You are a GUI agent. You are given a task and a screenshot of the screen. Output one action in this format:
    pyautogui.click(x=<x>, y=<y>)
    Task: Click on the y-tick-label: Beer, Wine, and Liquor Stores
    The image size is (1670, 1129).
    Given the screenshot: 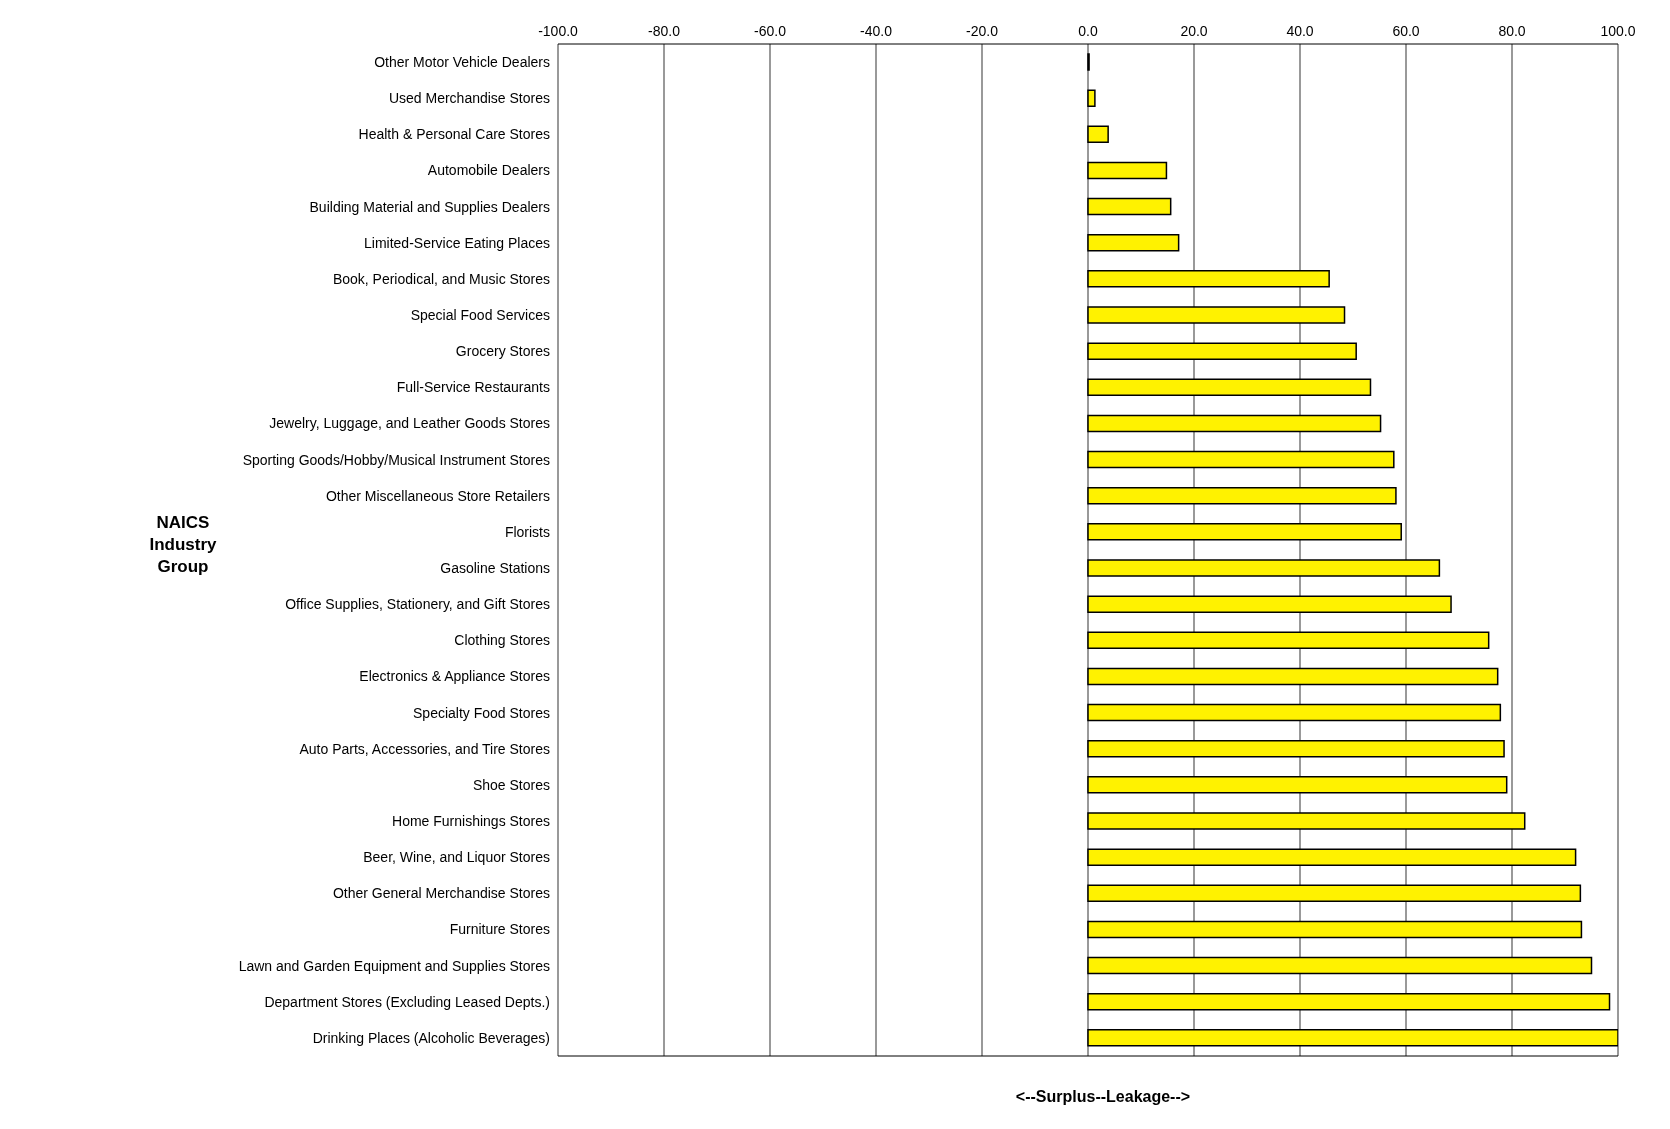 What is the action you would take?
    pyautogui.click(x=456, y=857)
    